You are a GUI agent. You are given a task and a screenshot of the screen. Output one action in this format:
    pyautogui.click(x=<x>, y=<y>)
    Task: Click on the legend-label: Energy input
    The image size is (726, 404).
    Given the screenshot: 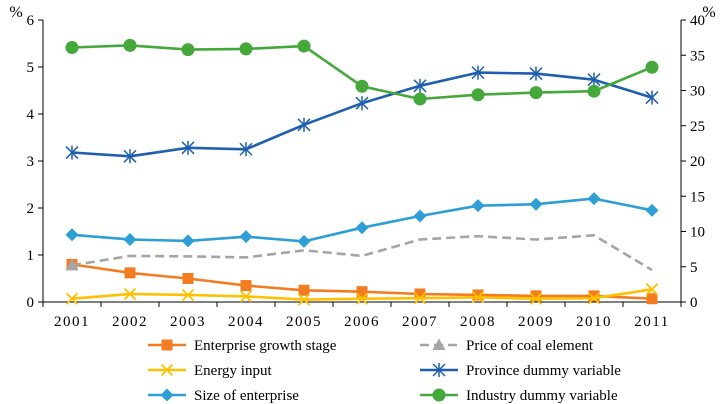 What is the action you would take?
    pyautogui.click(x=233, y=371)
    